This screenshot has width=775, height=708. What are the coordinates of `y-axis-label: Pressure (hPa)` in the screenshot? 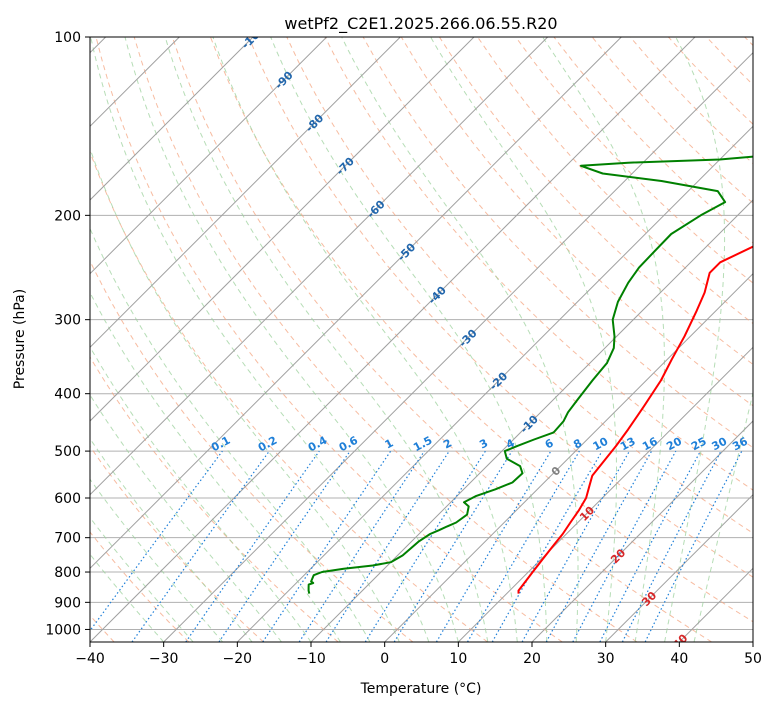 It's located at (20, 339).